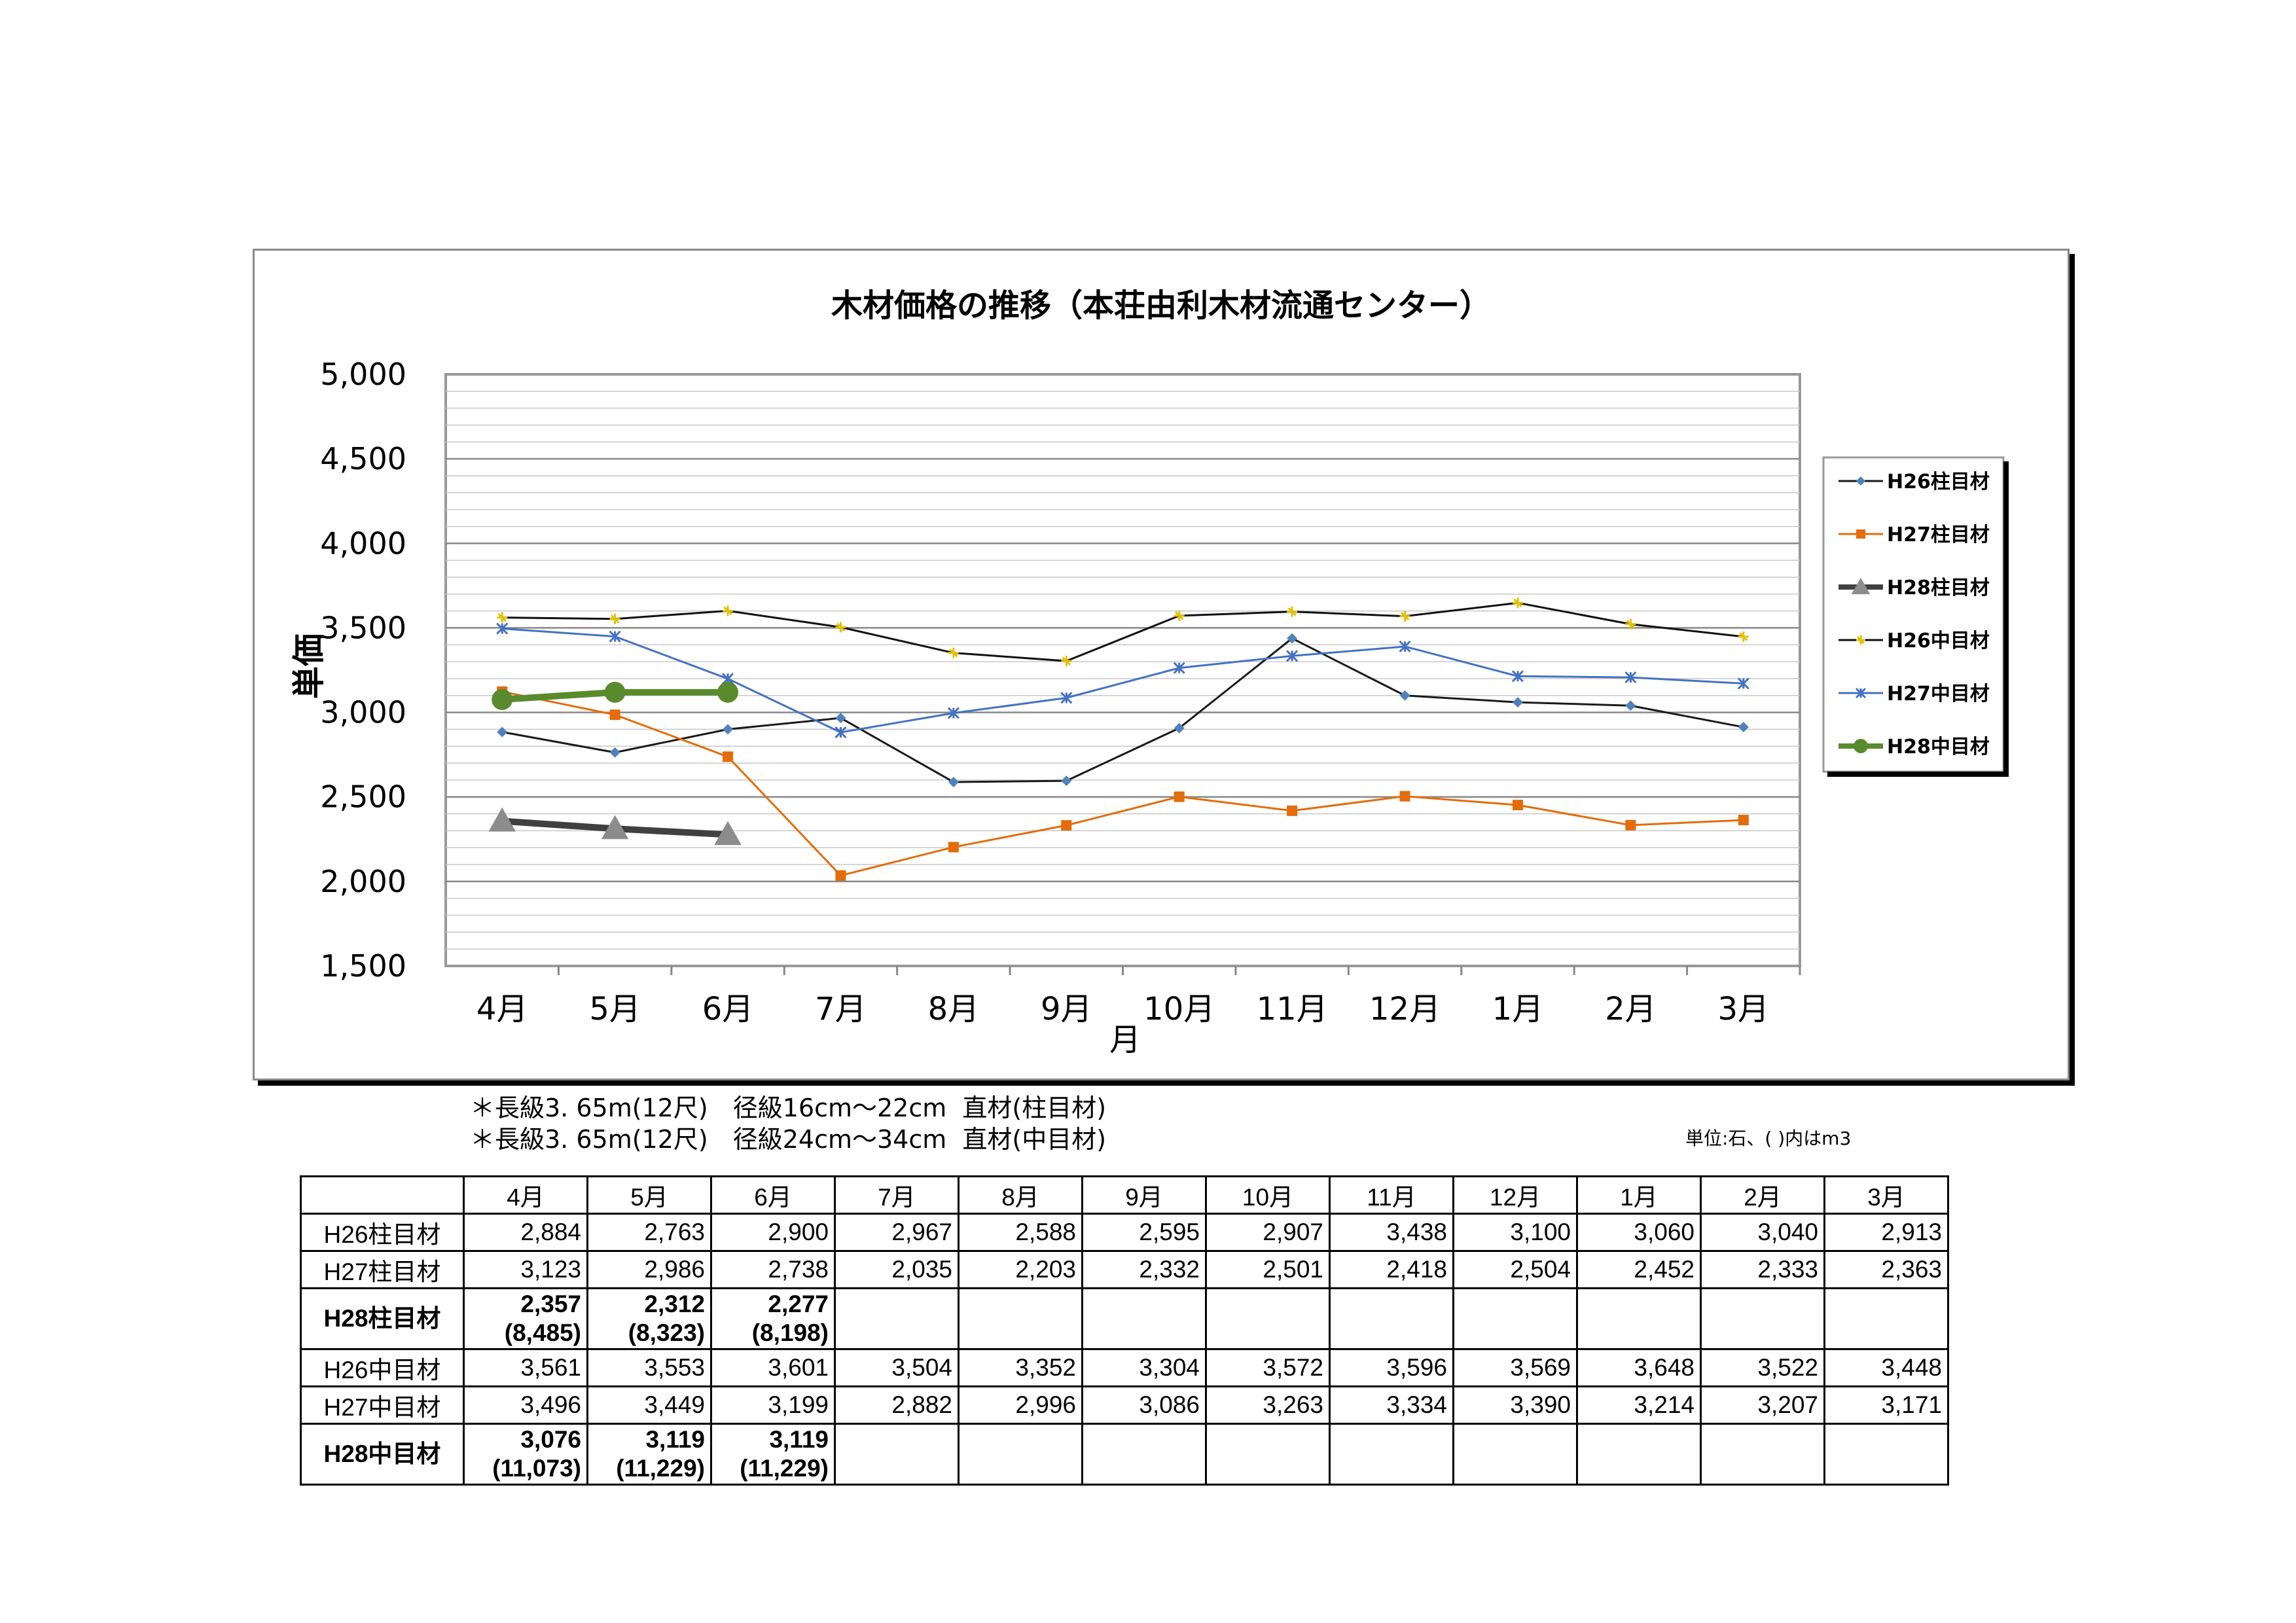  I want to click on price-value: 3,119, so click(799, 1439).